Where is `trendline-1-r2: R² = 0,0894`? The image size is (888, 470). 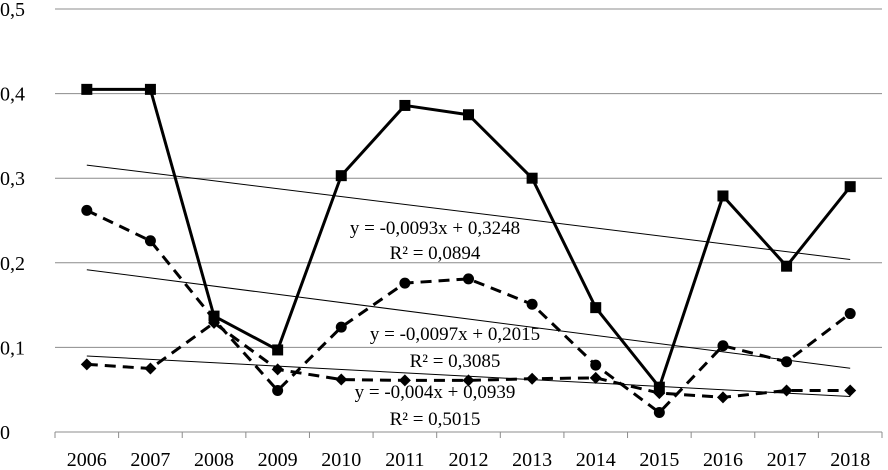
trendline-1-r2: R² = 0,0894 is located at coordinates (435, 253).